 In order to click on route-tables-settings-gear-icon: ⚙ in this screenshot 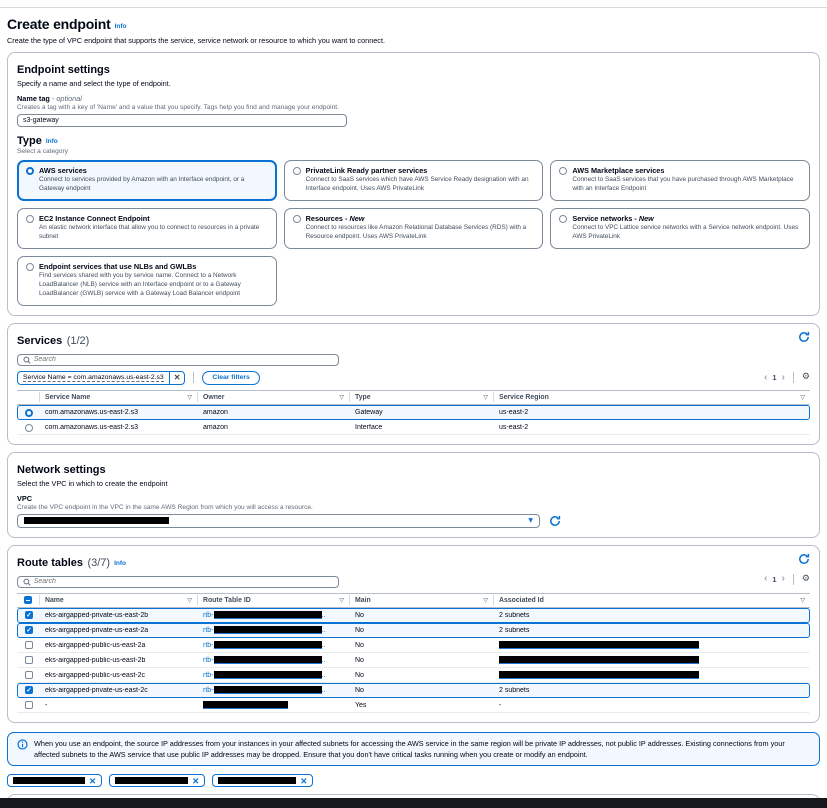, I will do `click(805, 578)`.